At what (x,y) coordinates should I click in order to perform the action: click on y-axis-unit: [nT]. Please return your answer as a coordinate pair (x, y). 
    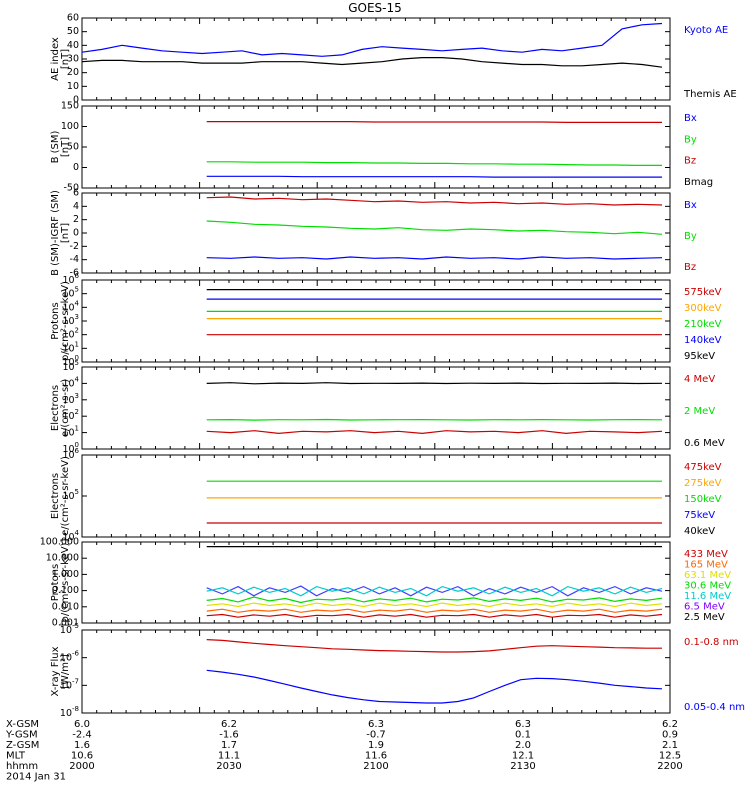
    Looking at the image, I should click on (65, 233).